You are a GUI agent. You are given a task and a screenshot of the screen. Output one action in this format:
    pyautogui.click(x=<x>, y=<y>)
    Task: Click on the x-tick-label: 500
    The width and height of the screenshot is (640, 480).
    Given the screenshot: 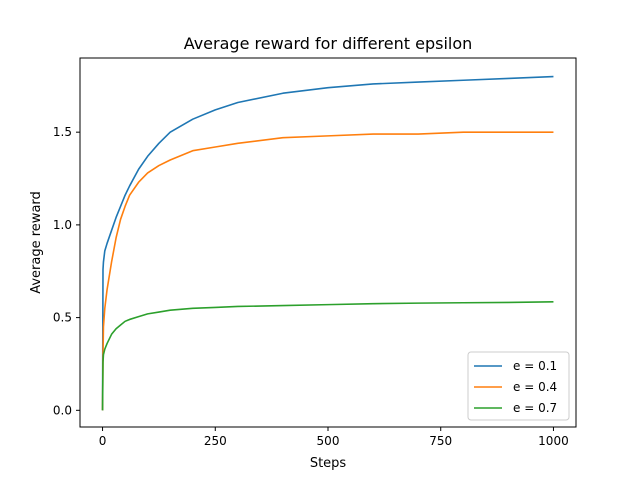 What is the action you would take?
    pyautogui.click(x=328, y=441)
    